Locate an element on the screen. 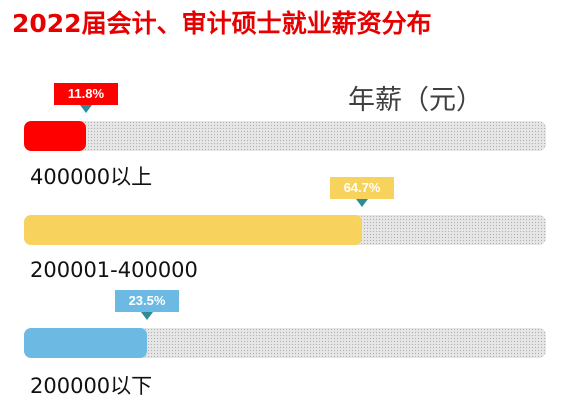  value-label-3: 23.5% is located at coordinates (147, 301).